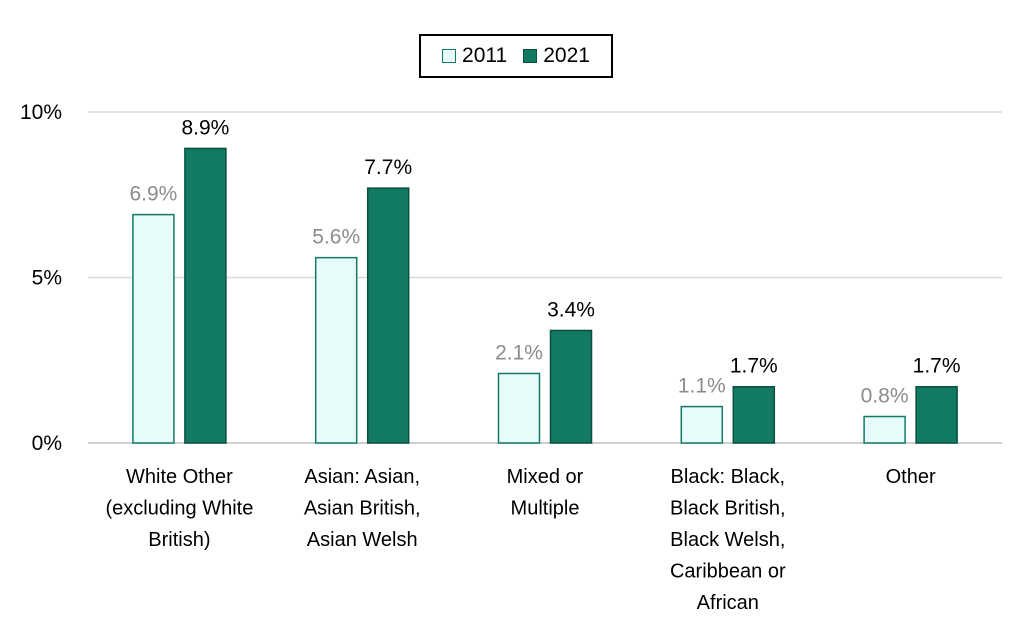  What do you see at coordinates (41, 112) in the screenshot?
I see `y-tick-label: 10%` at bounding box center [41, 112].